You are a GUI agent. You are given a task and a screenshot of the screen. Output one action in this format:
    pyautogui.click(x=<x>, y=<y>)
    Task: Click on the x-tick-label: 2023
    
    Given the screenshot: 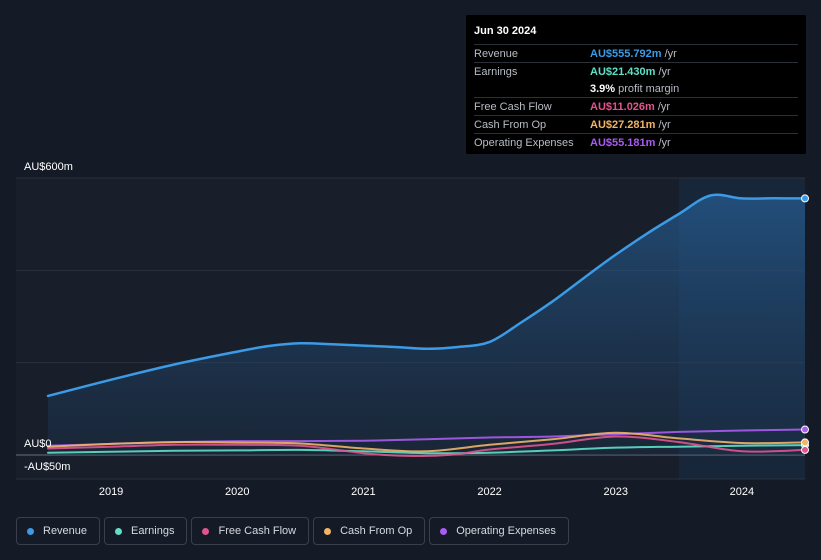 What is the action you would take?
    pyautogui.click(x=616, y=492)
    